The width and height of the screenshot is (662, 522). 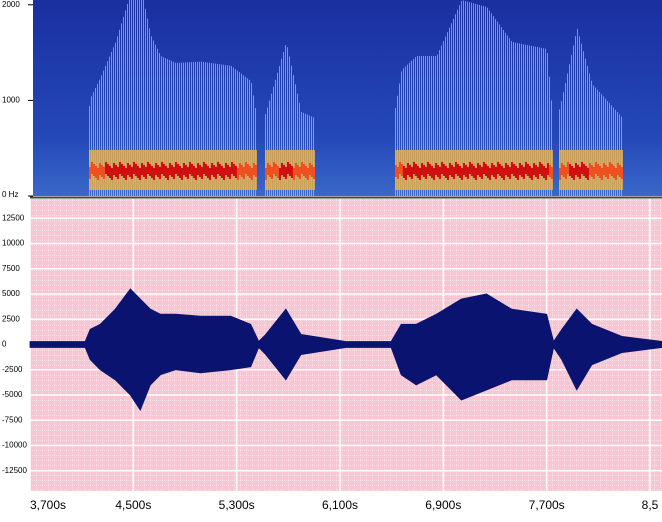 I want to click on y-tick-label: 0, so click(x=4, y=344).